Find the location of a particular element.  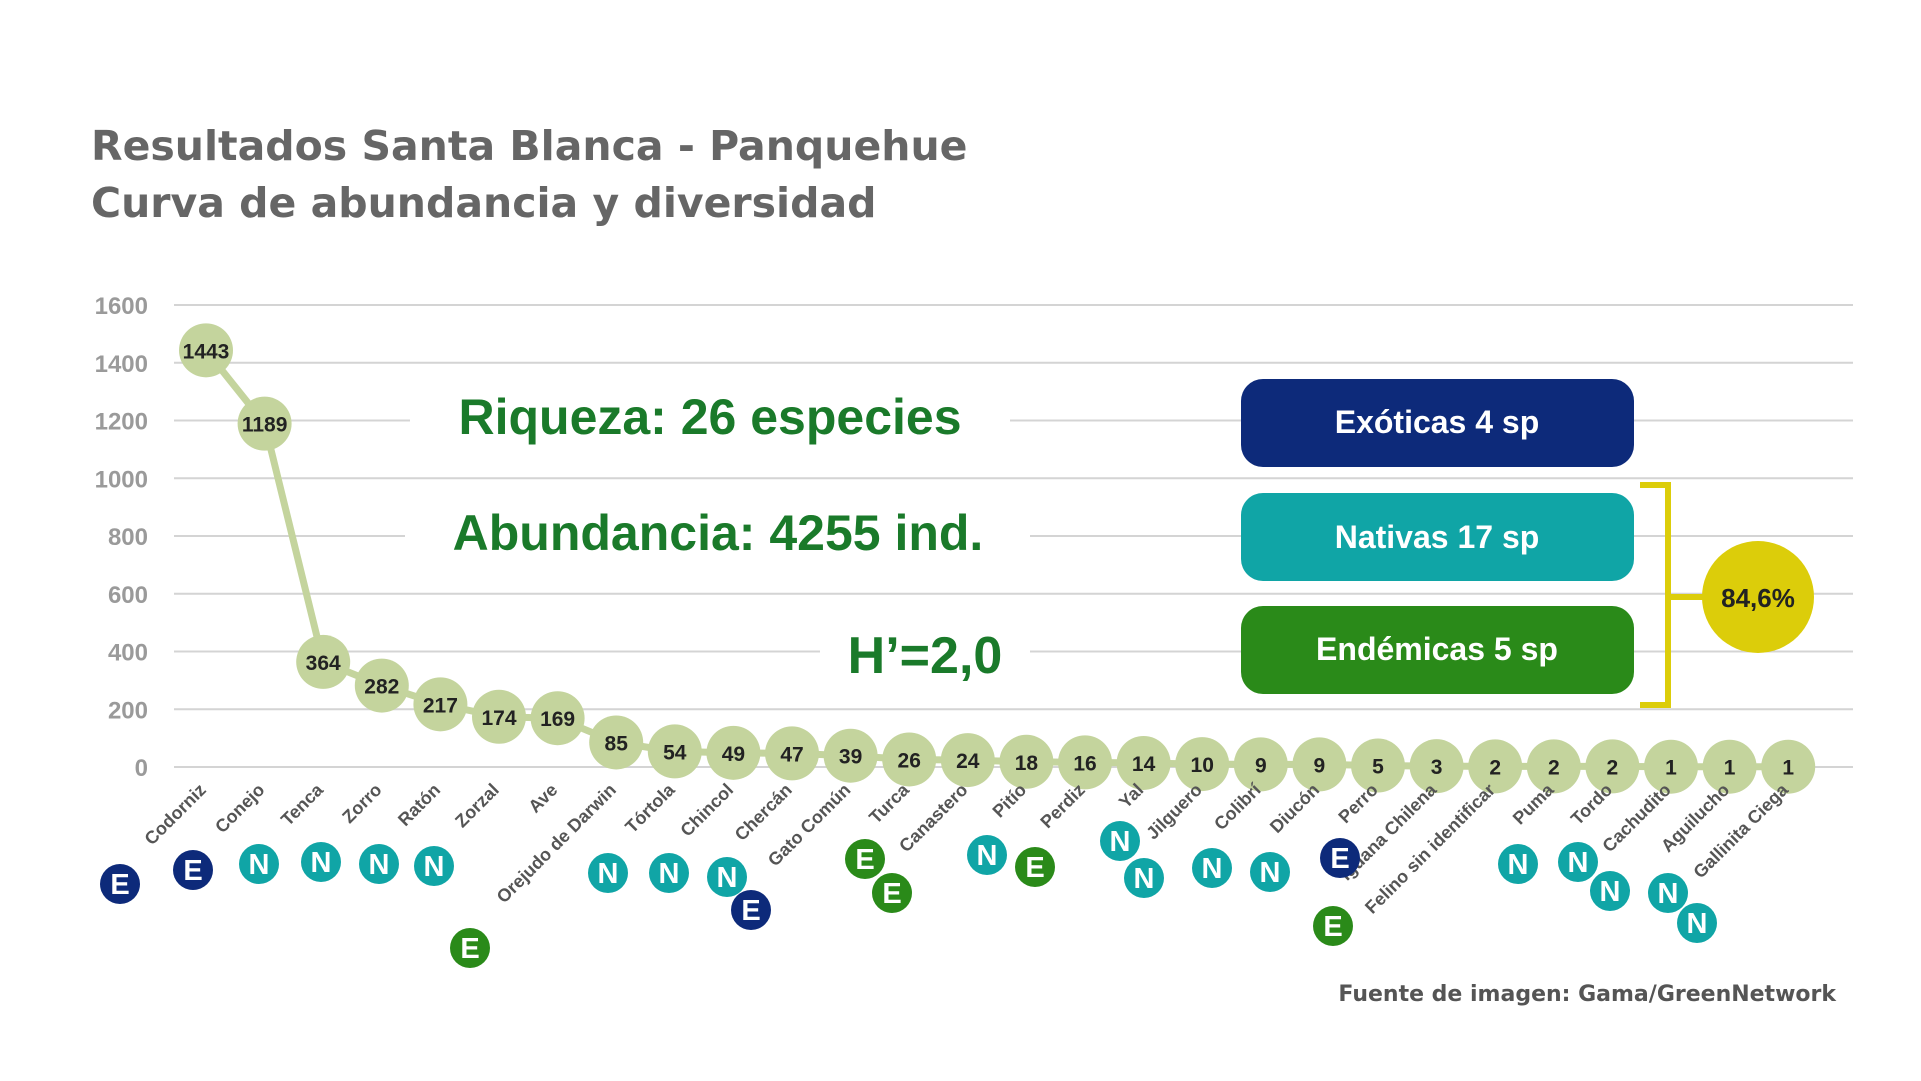

legend-bracket is located at coordinates (1655, 595).